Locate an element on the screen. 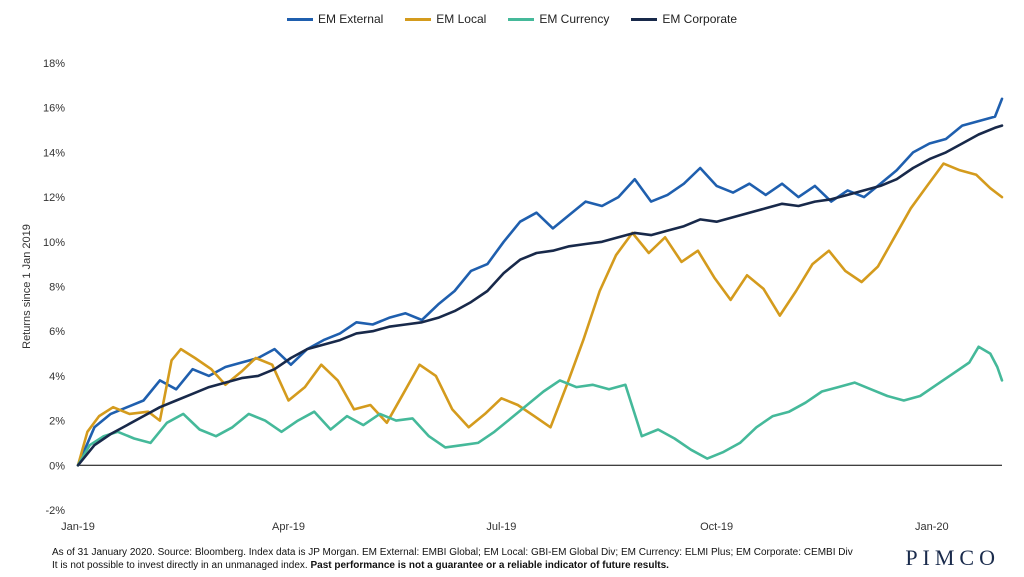  y-tick-label: 6% is located at coordinates (57, 332).